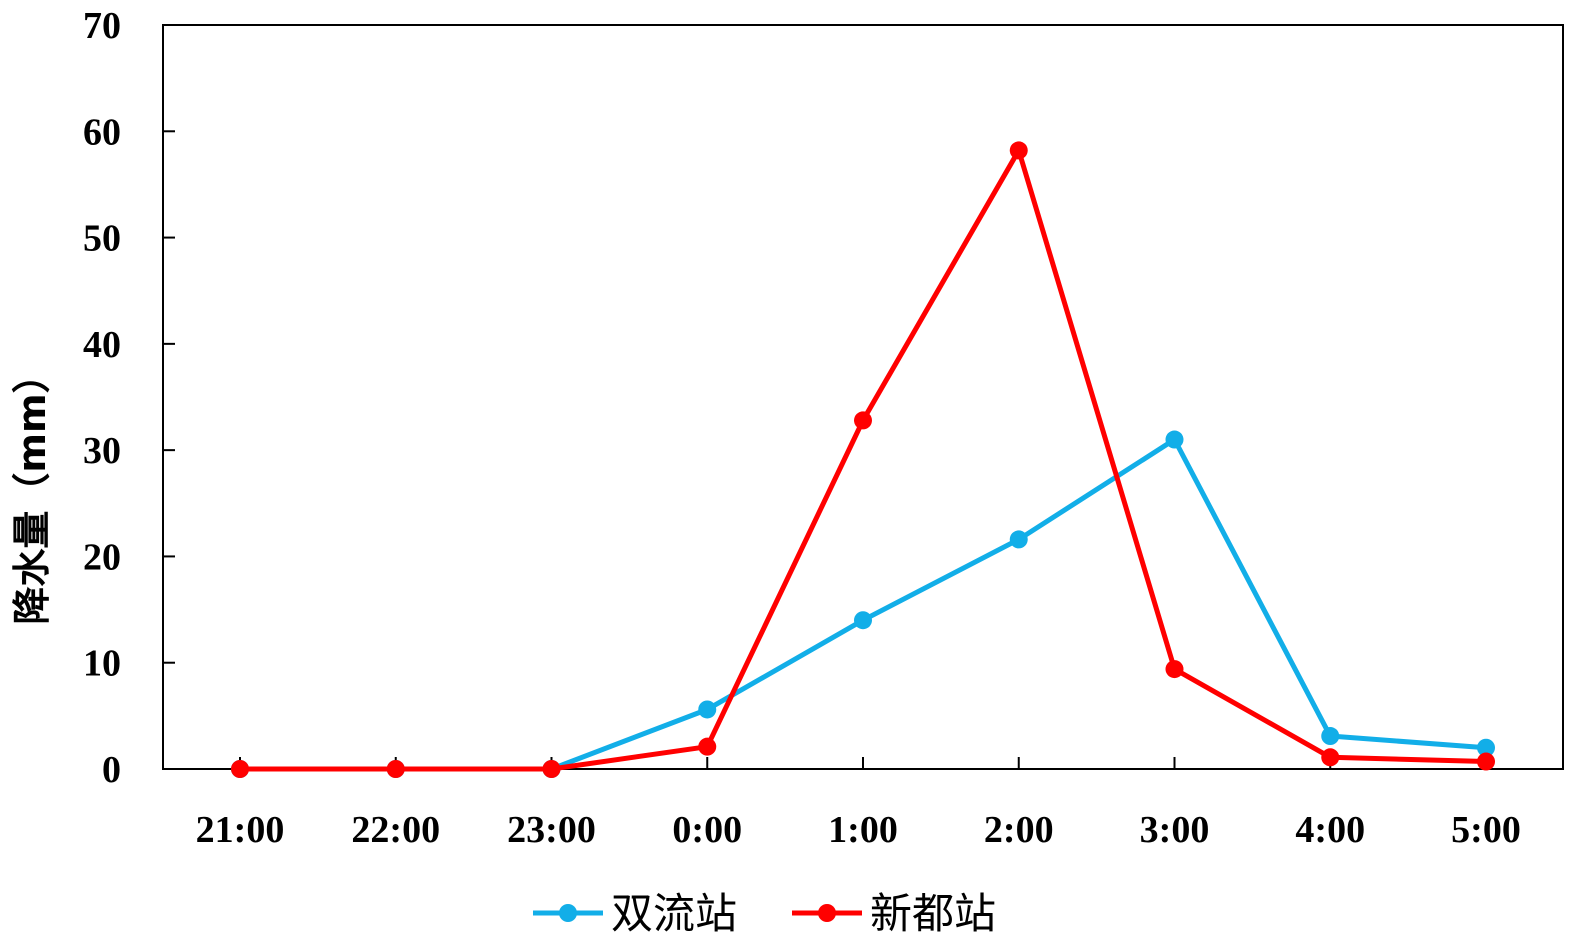  What do you see at coordinates (707, 830) in the screenshot?
I see `x-tick-label: 0:00` at bounding box center [707, 830].